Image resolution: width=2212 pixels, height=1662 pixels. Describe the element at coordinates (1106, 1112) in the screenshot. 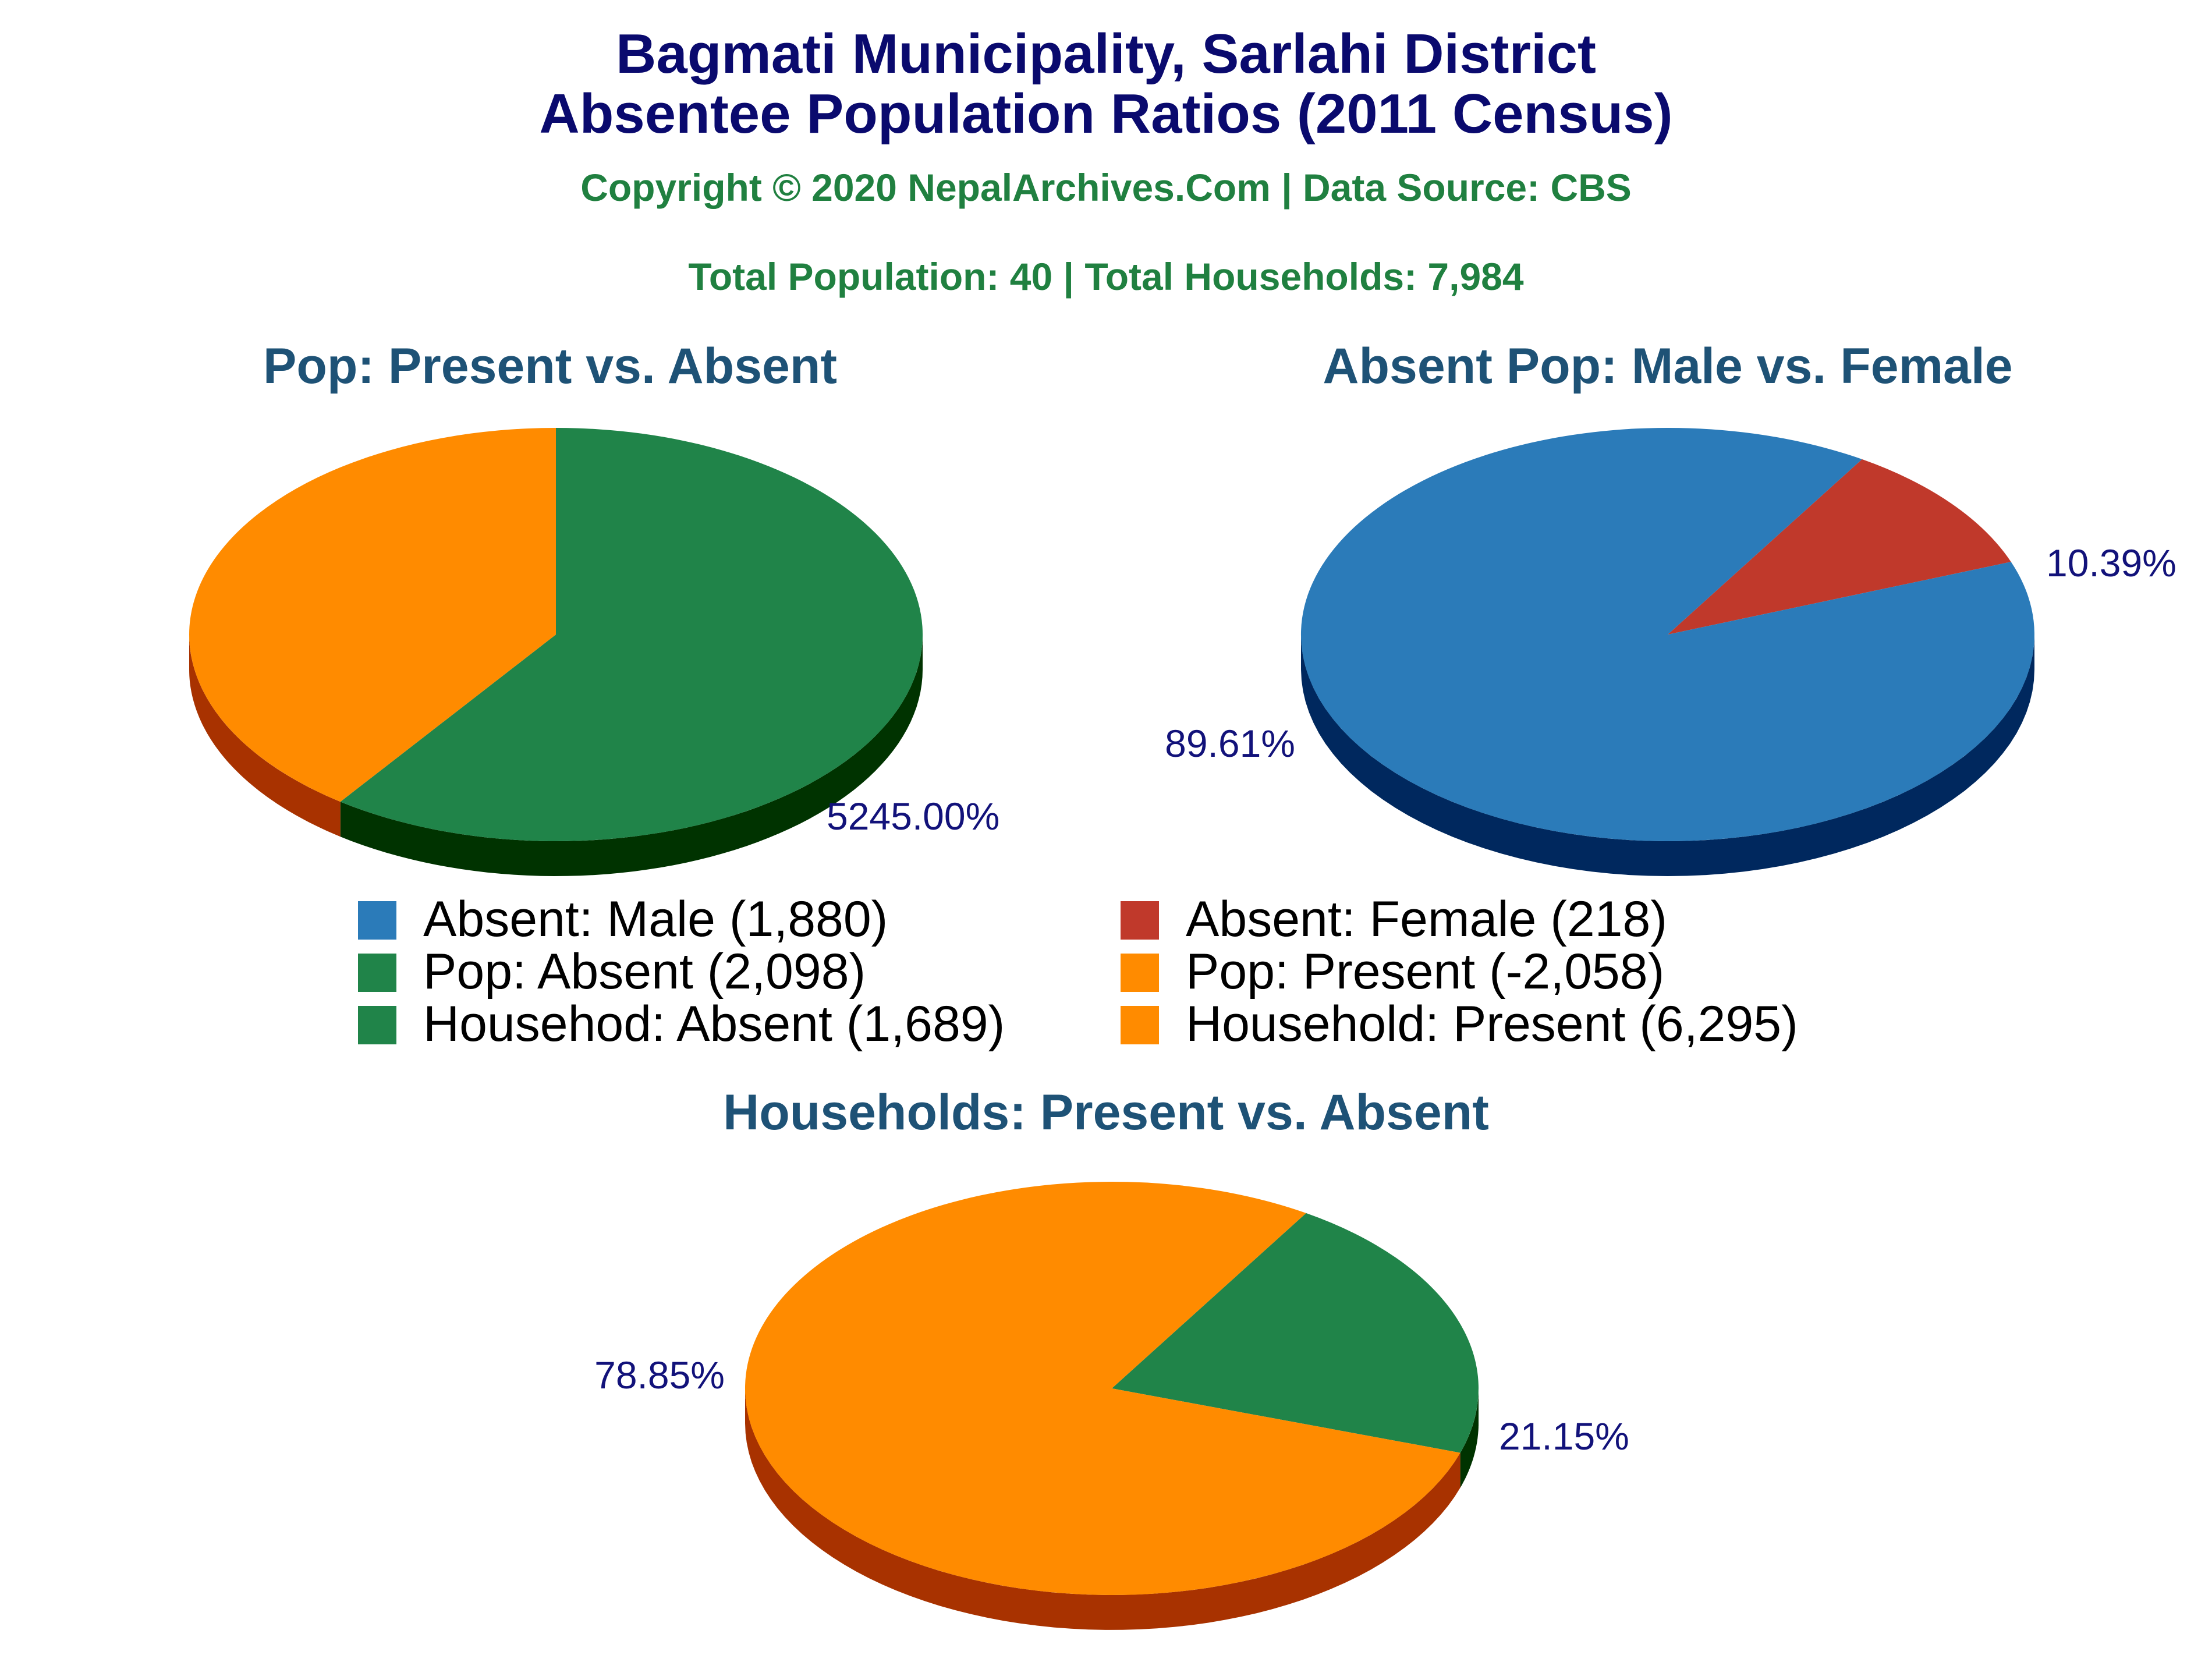

I see `pie-title-households: Households: Present vs. Absent` at that location.